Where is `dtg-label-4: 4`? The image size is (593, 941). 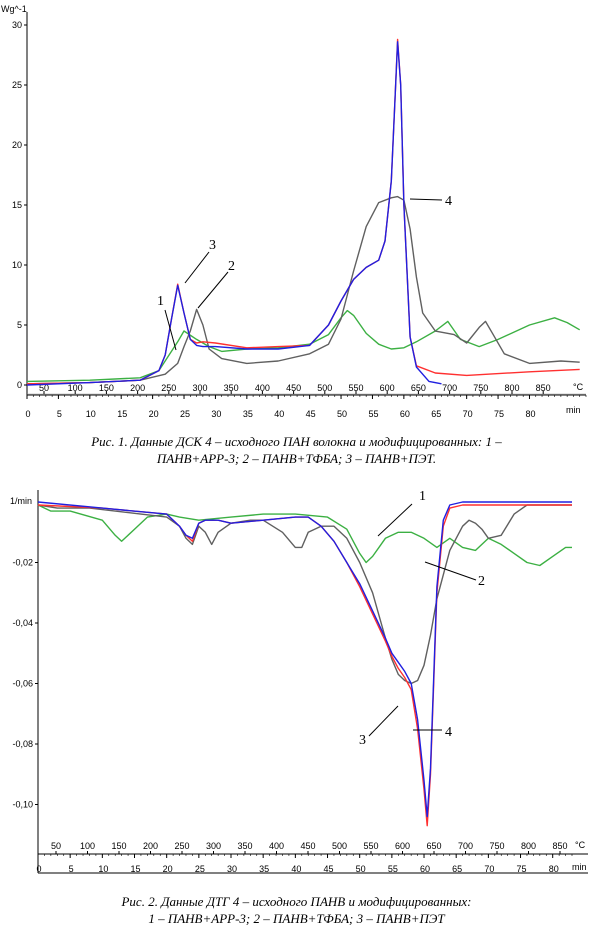 dtg-label-4: 4 is located at coordinates (448, 732).